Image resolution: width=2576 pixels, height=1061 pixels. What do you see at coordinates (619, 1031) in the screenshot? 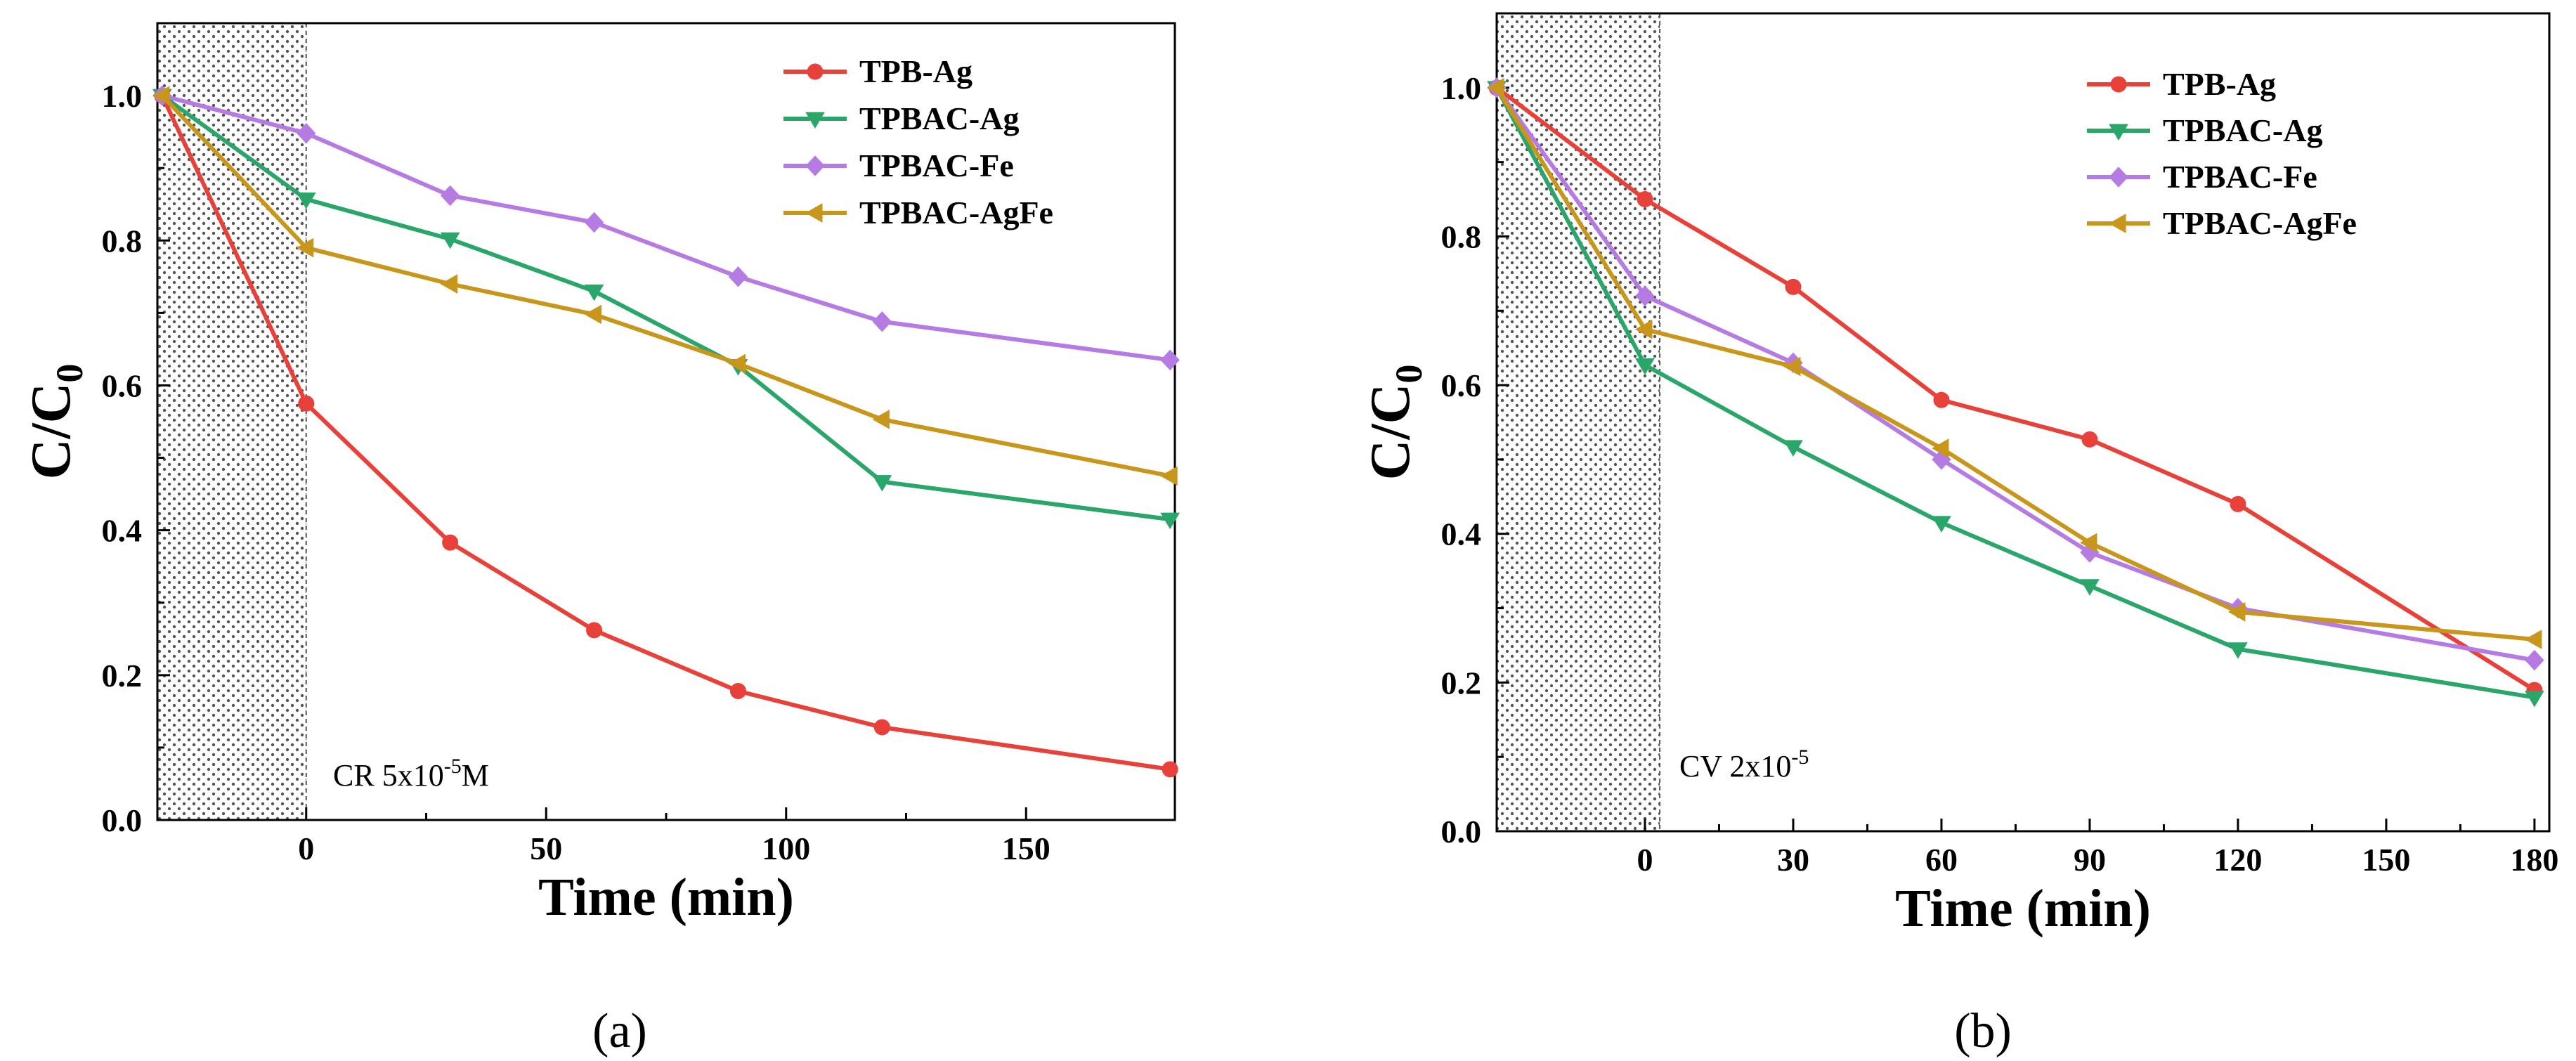
I see `panel-label: (a)` at bounding box center [619, 1031].